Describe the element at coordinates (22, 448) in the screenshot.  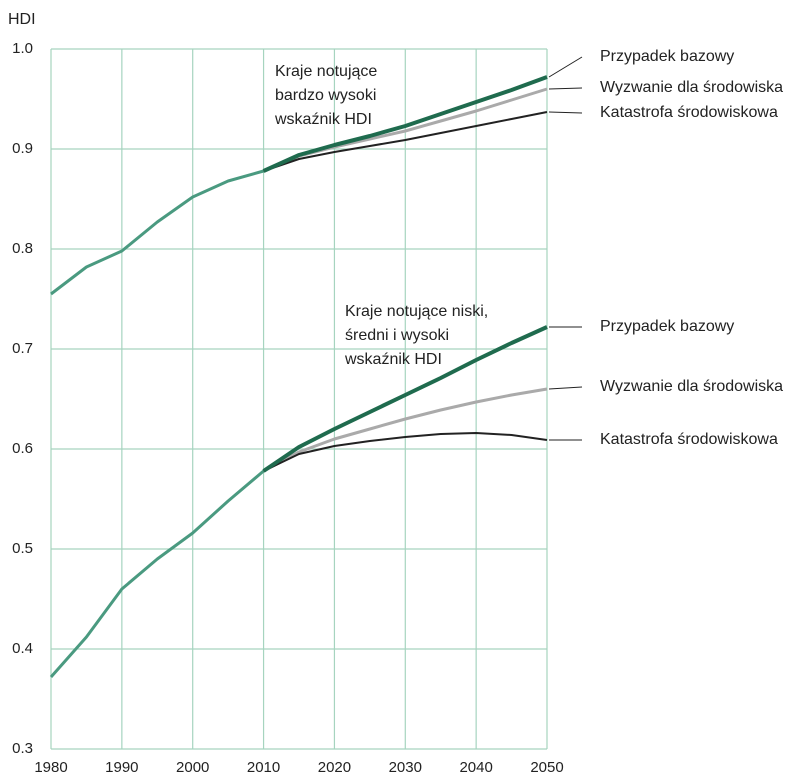
I see `y-tick-label: 0.6` at that location.